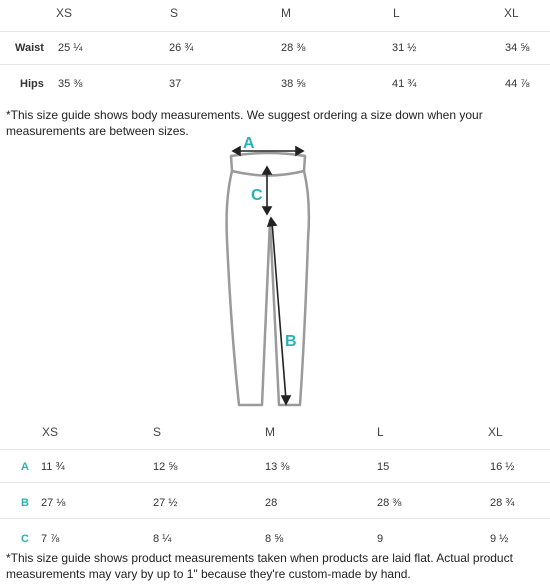  What do you see at coordinates (25, 467) in the screenshot?
I see `row-label-a: A` at bounding box center [25, 467].